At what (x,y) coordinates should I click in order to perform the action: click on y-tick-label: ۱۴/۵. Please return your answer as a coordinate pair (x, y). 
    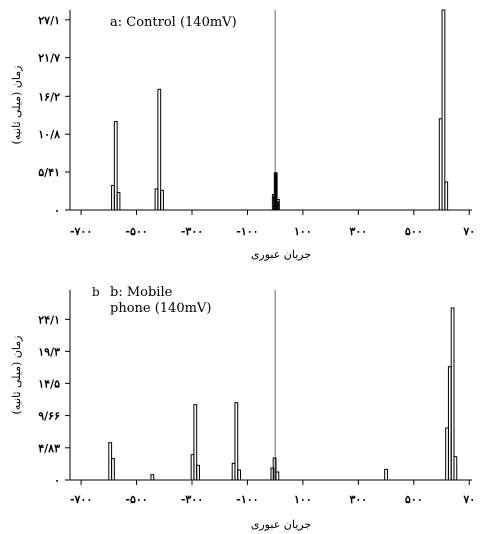
    Looking at the image, I should click on (49, 383).